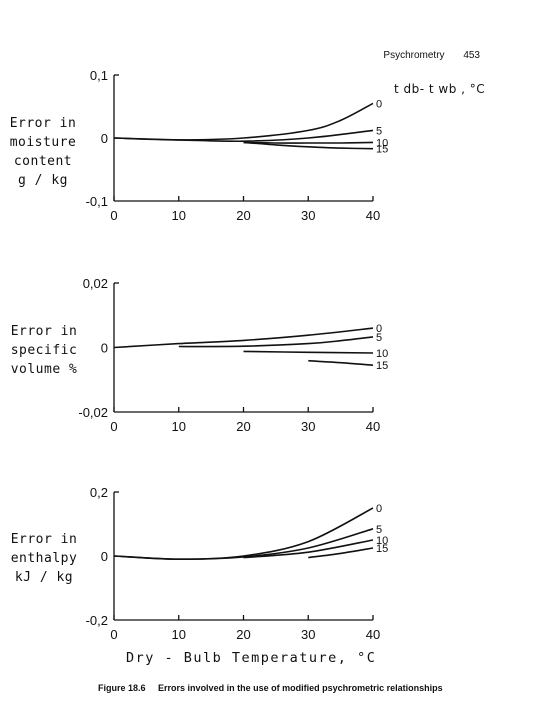 Image resolution: width=540 pixels, height=711 pixels. Describe the element at coordinates (43, 180) in the screenshot. I see `ylabel-line: g / kg` at that location.